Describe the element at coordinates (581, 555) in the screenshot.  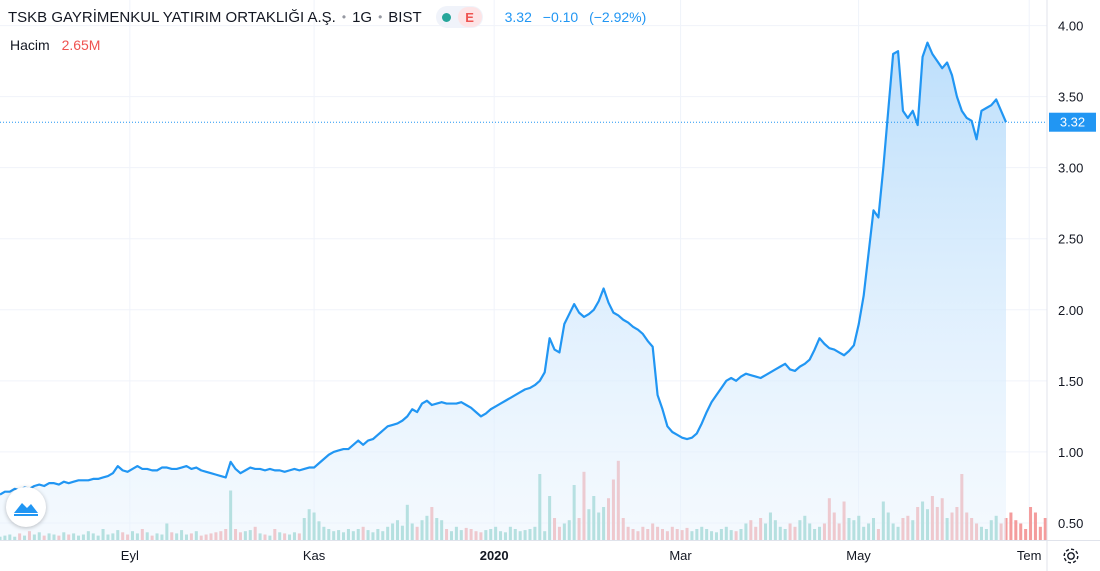
I see `time-axis: Eyl Kas 2020 Mar May Tem` at that location.